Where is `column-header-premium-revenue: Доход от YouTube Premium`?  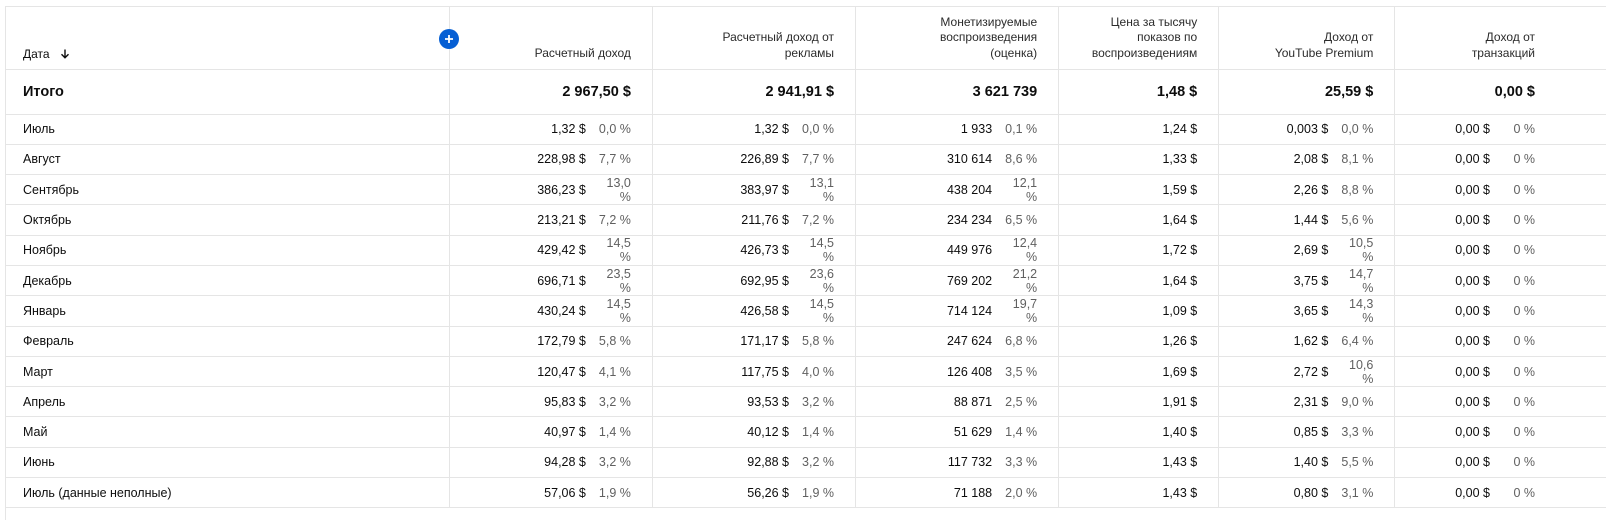
column-header-premium-revenue: Доход от YouTube Premium is located at coordinates (1306, 38).